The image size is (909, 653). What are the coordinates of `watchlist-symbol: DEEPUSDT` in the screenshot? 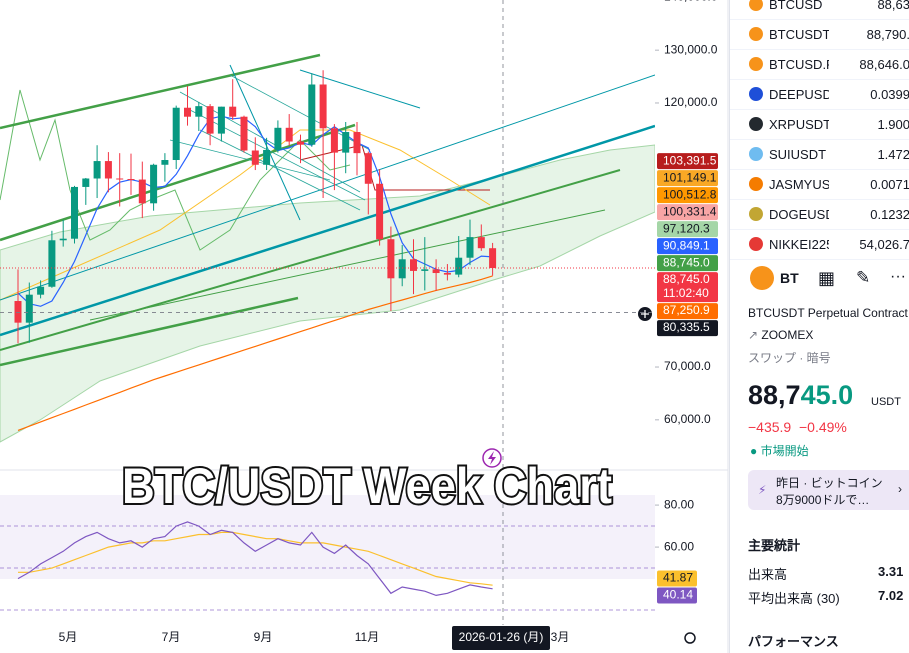 It's located at (799, 94).